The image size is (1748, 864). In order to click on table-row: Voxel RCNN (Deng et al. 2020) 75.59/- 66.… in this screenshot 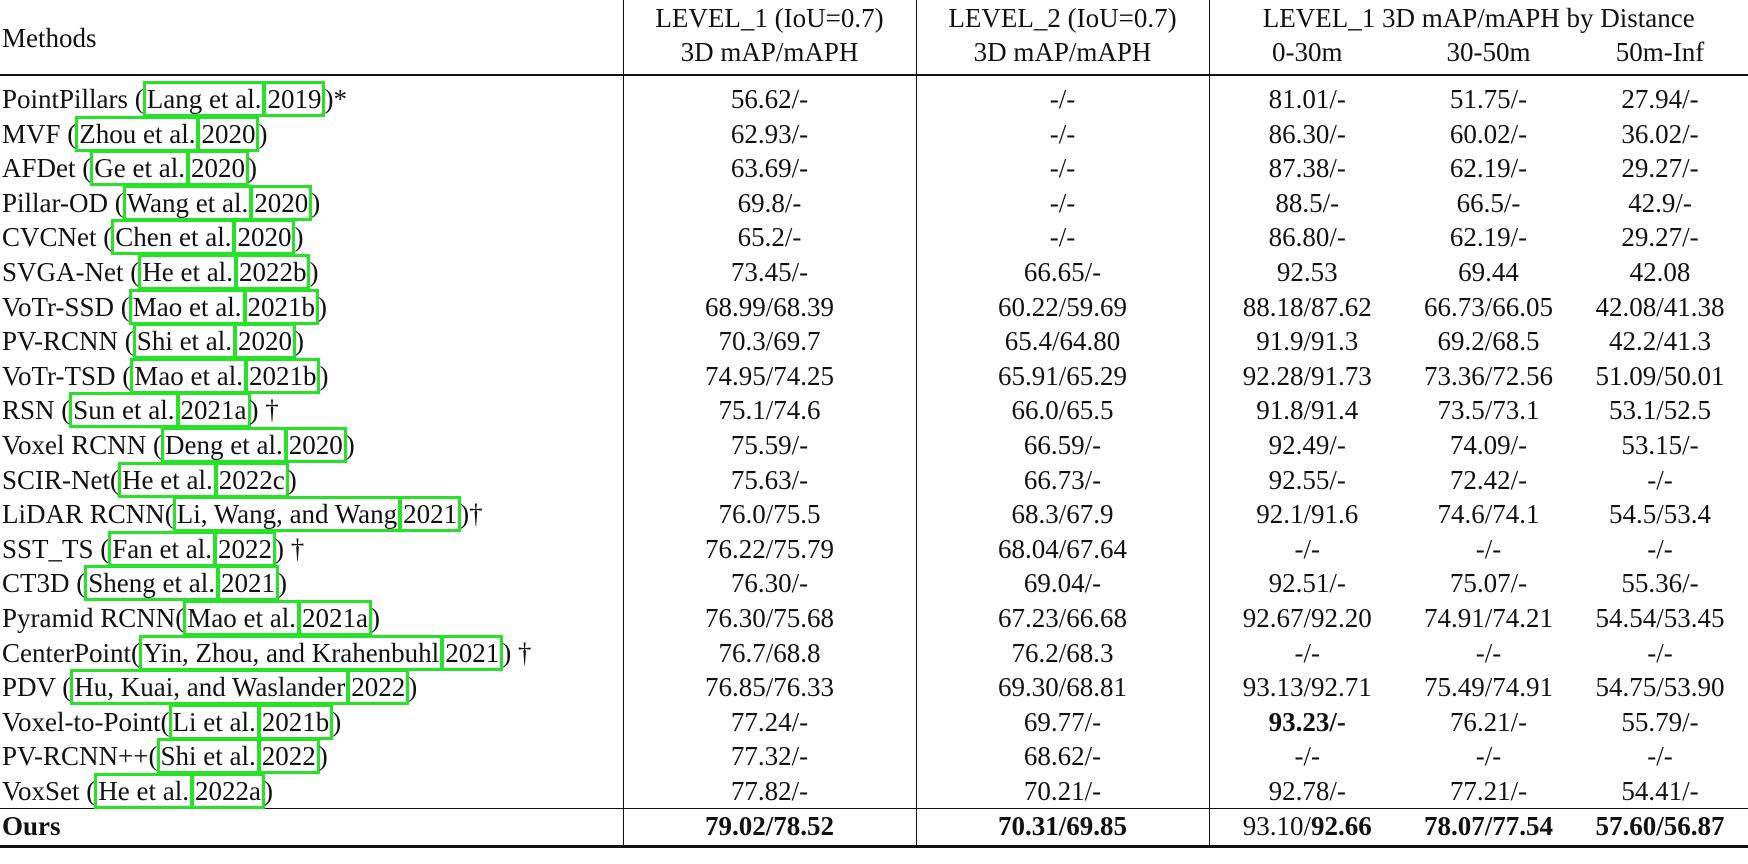, I will do `click(874, 444)`.